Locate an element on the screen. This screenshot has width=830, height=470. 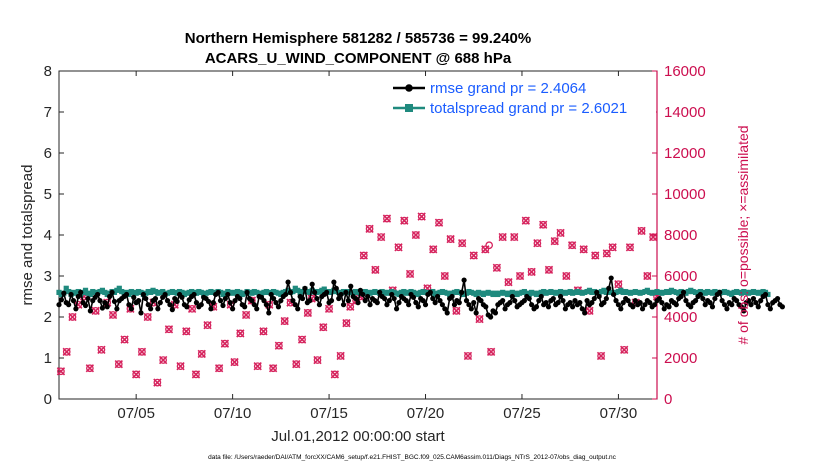
legend-box is located at coordinates (522, 99).